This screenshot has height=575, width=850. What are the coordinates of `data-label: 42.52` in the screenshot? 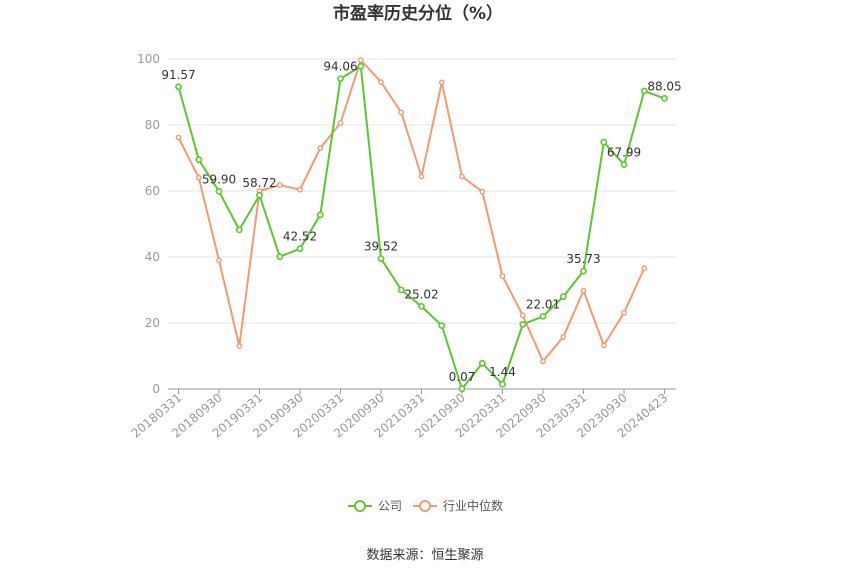 It's located at (300, 237).